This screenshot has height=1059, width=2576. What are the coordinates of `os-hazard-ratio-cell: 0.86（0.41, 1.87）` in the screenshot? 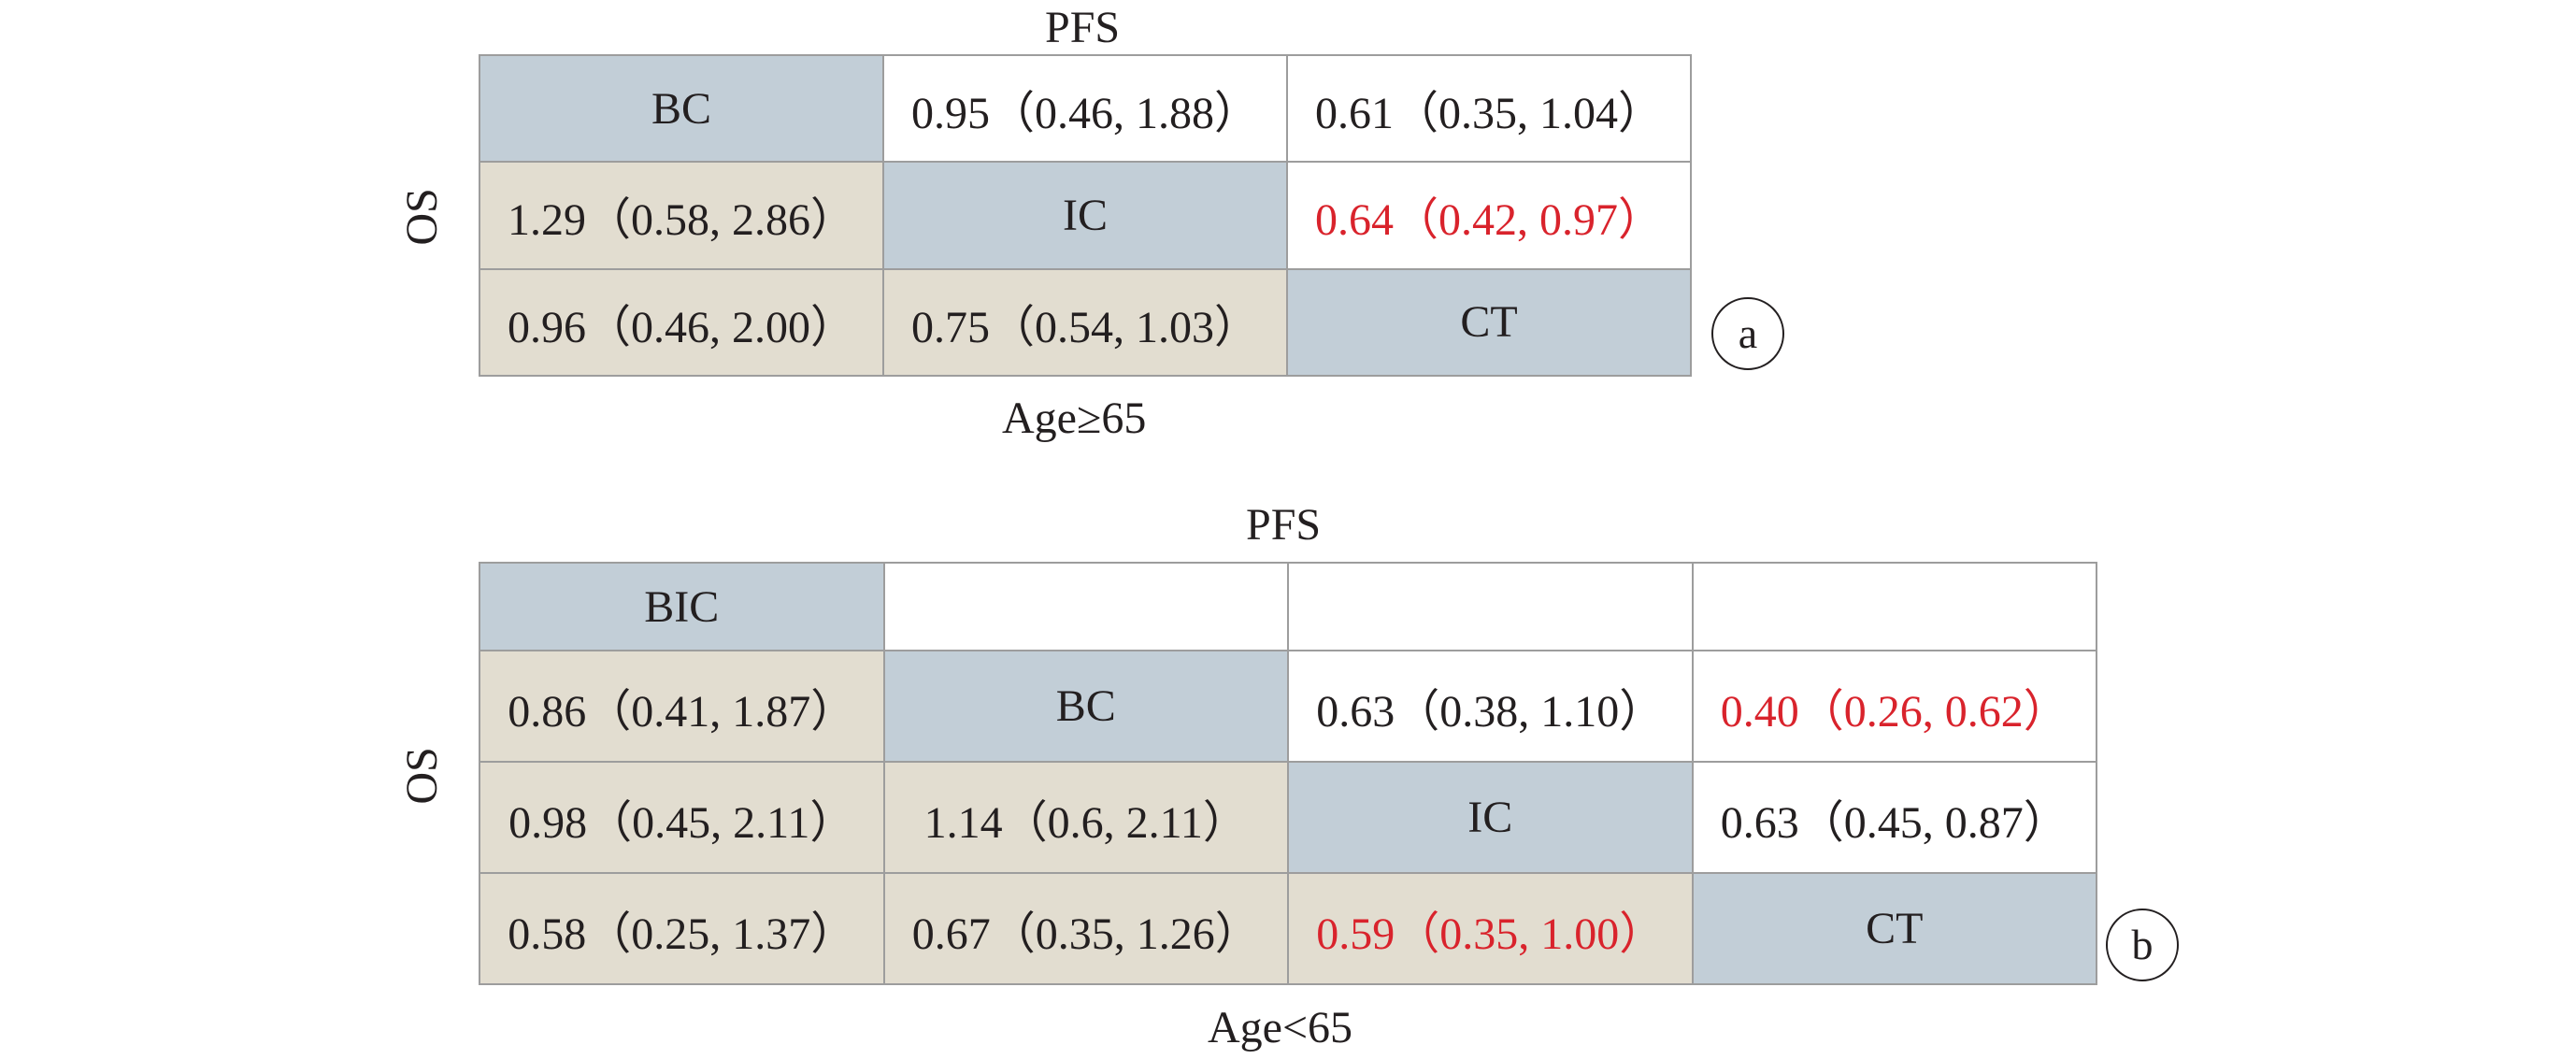 It's located at (682, 707).